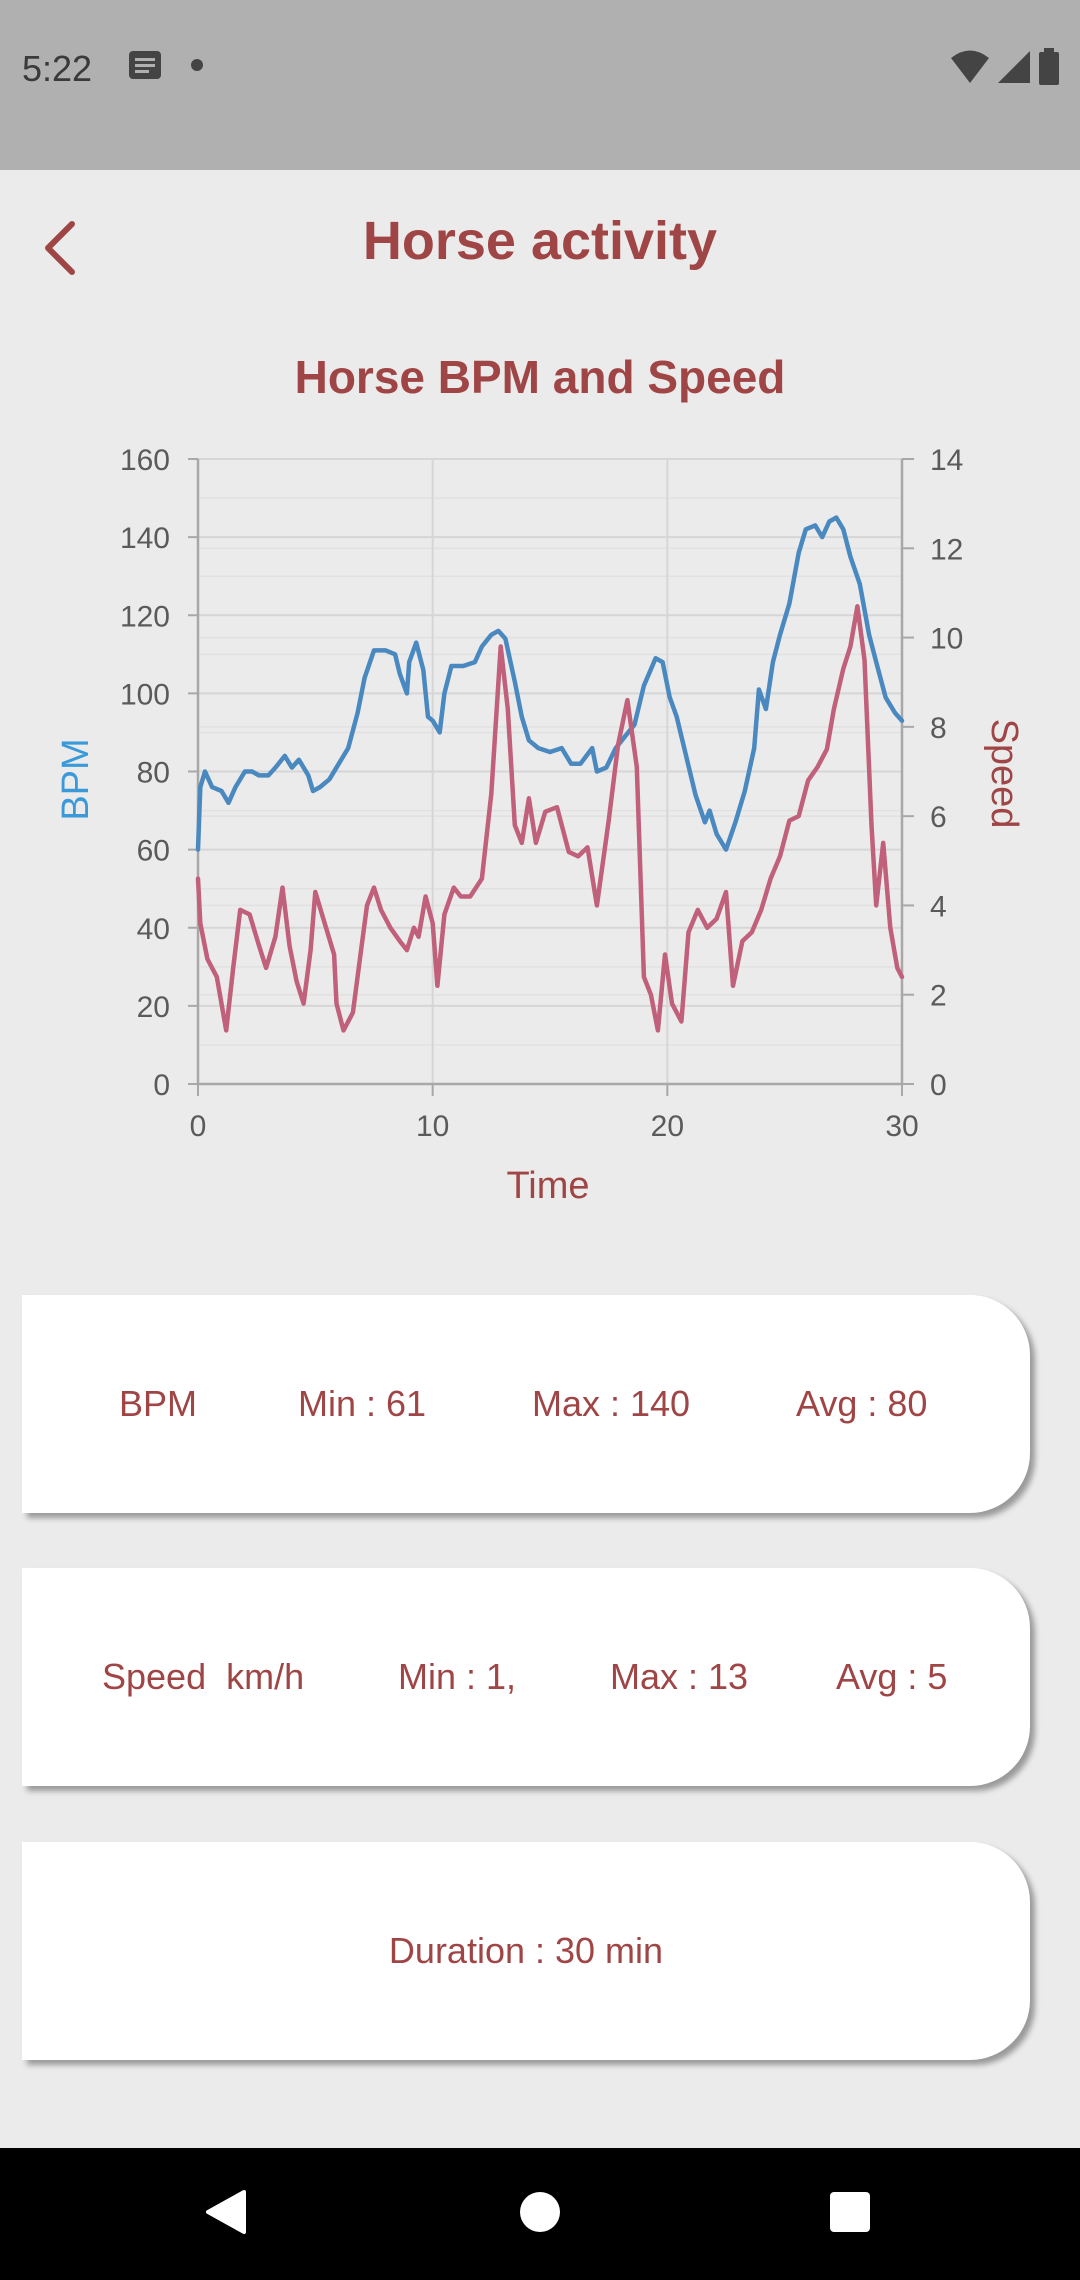  What do you see at coordinates (540, 241) in the screenshot?
I see `page-title: Horse activity` at bounding box center [540, 241].